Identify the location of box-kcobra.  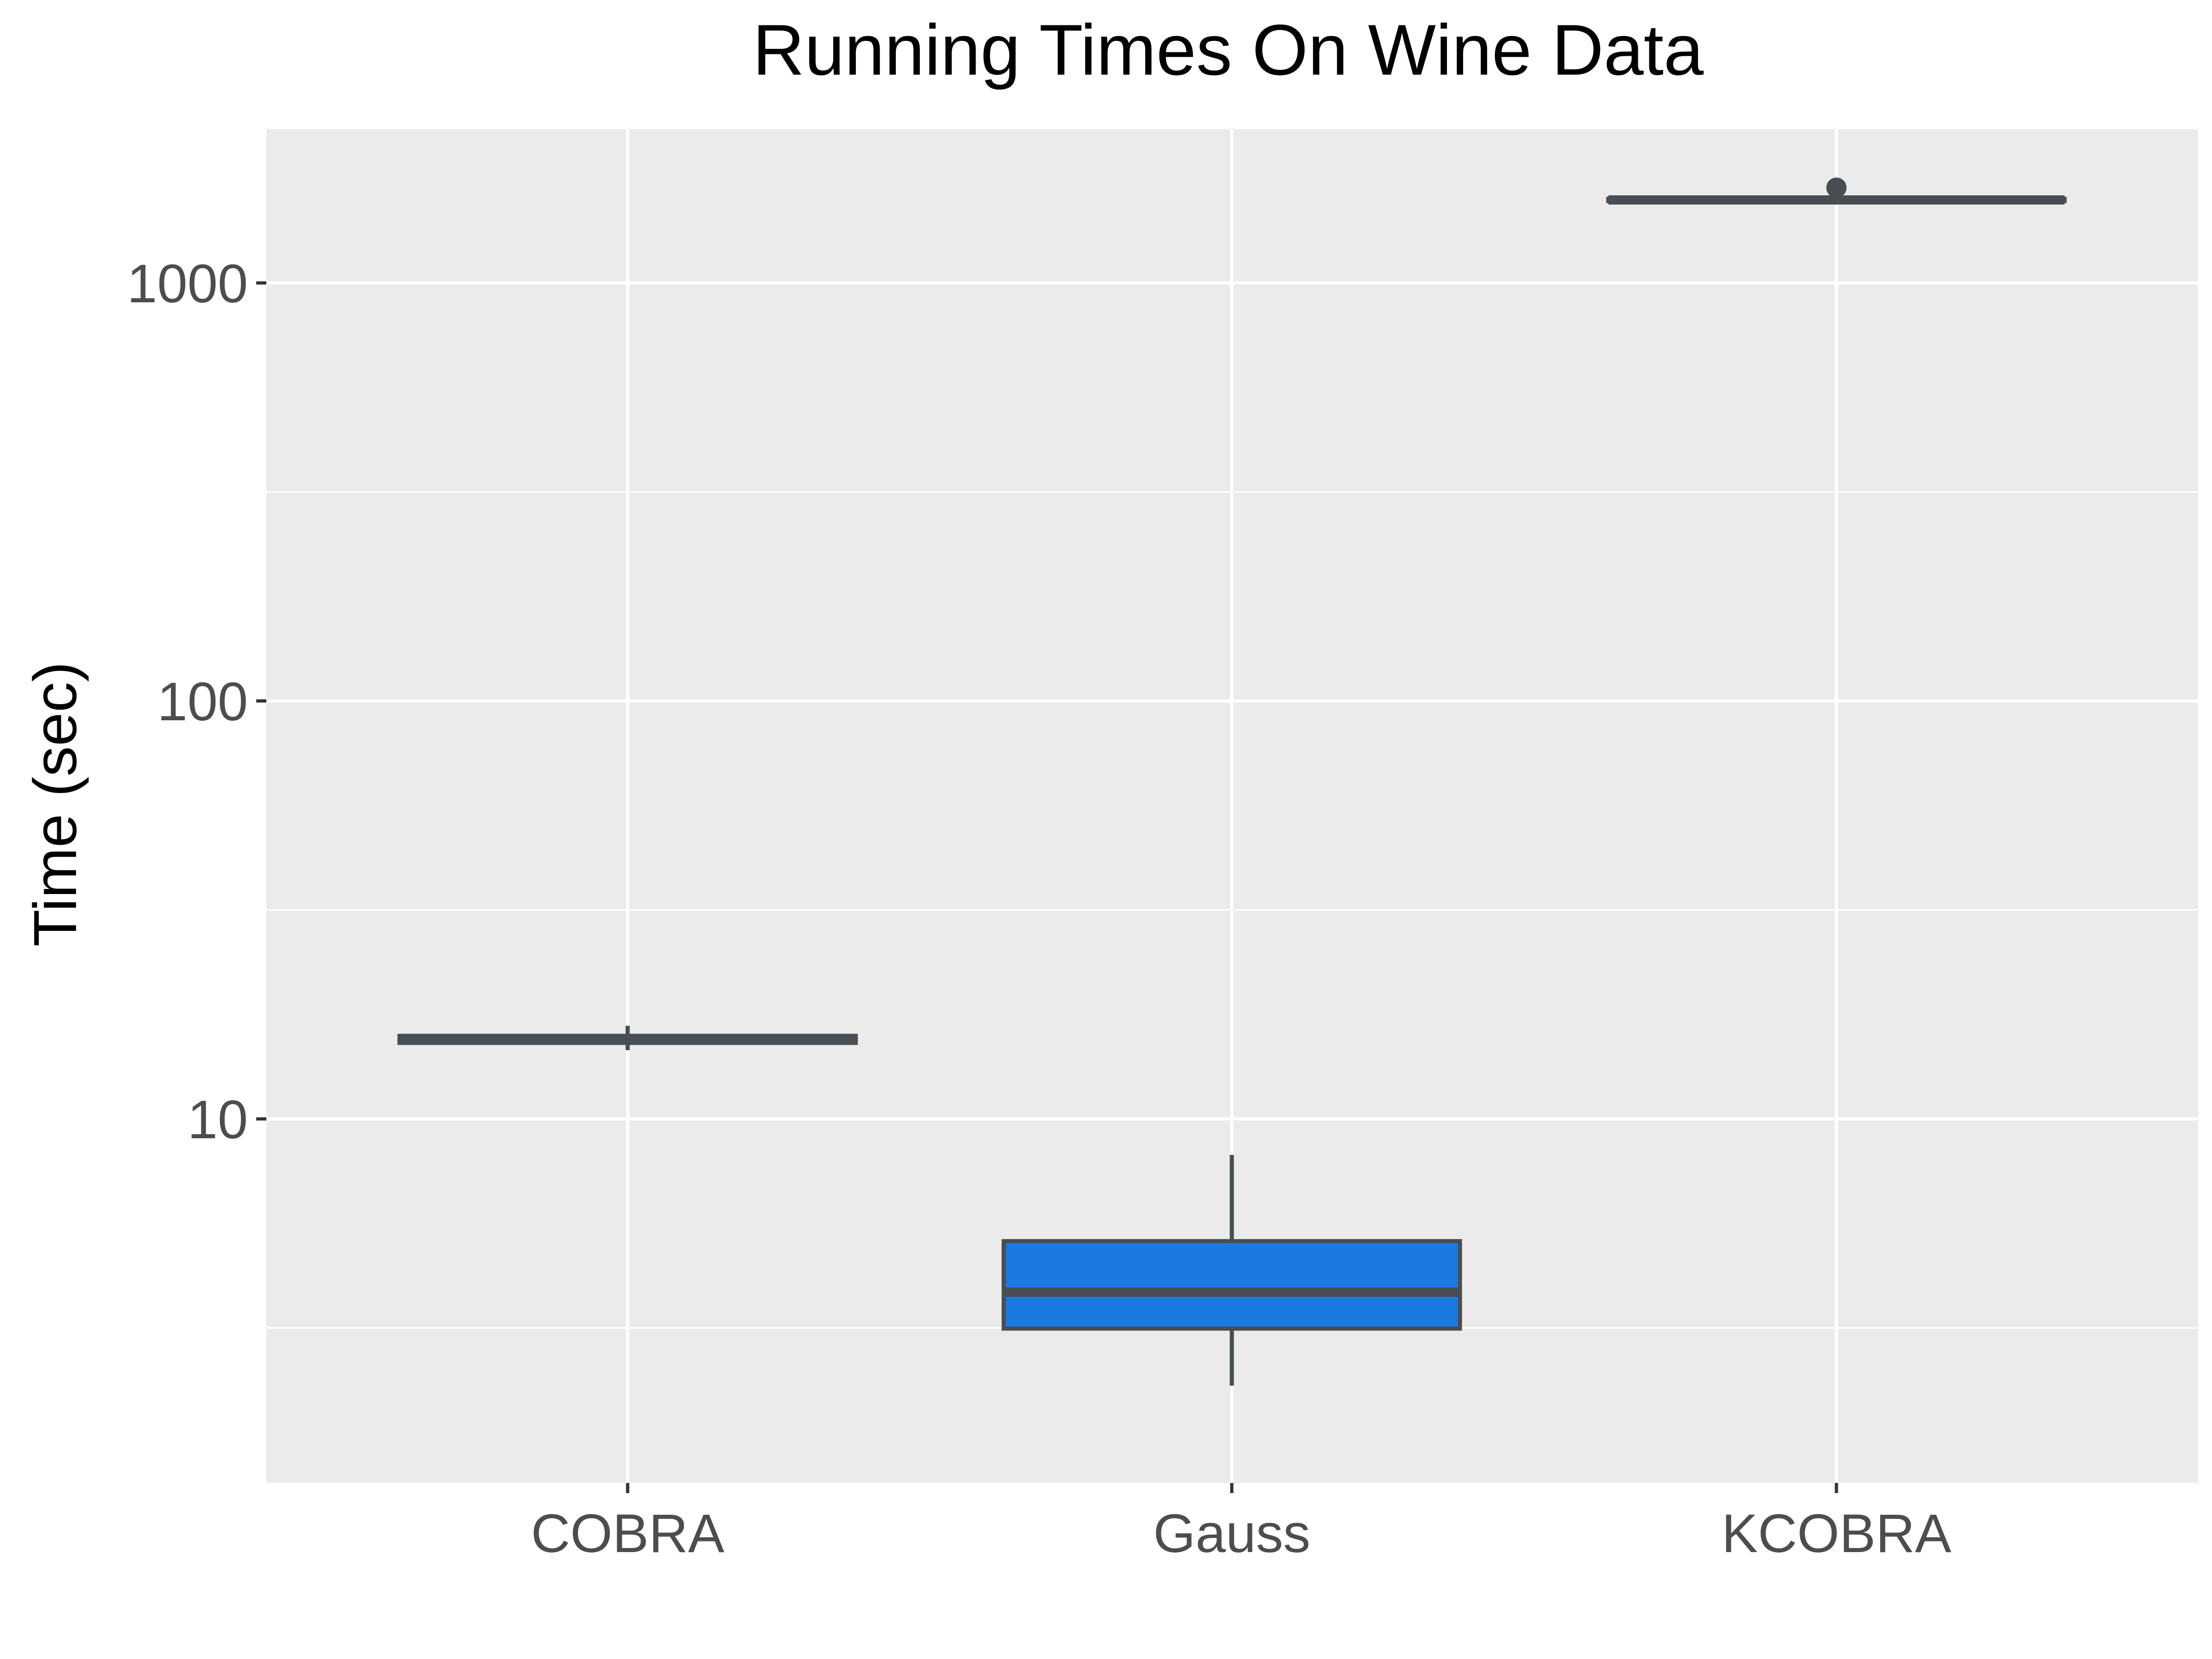
(1836, 191).